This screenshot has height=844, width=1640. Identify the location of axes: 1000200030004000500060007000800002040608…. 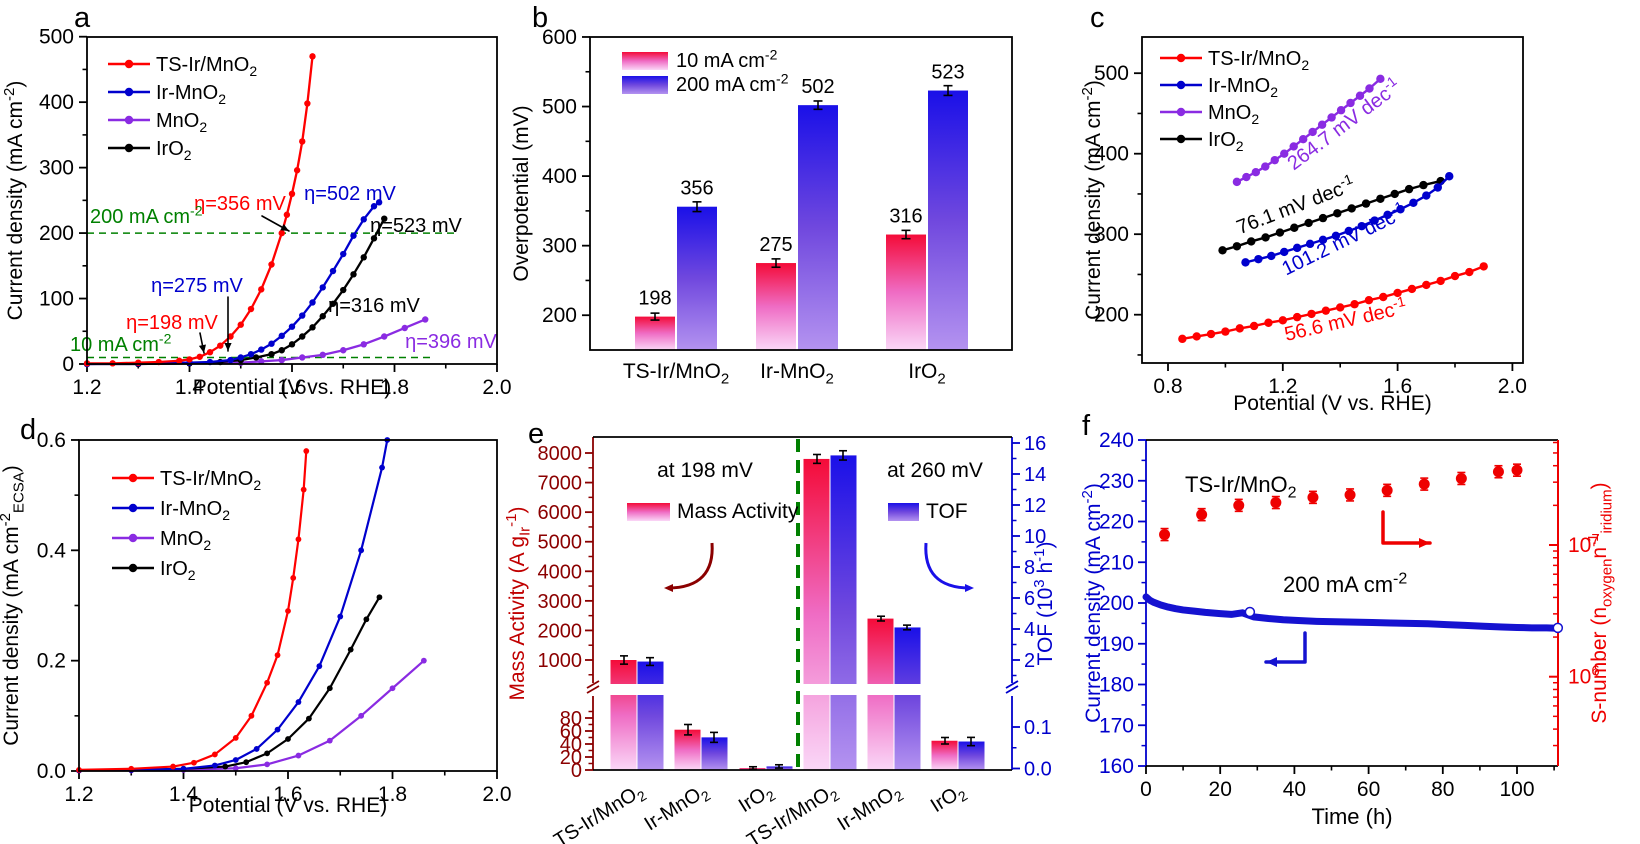
(795, 607).